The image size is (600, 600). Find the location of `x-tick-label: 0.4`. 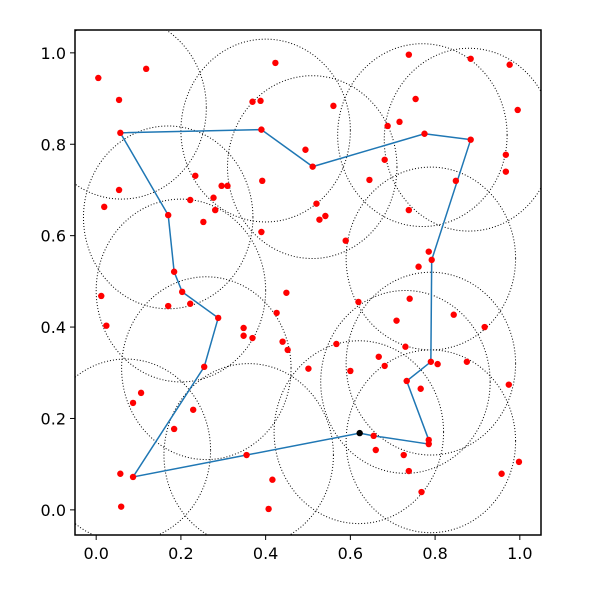

x-tick-label: 0.4 is located at coordinates (265, 553).